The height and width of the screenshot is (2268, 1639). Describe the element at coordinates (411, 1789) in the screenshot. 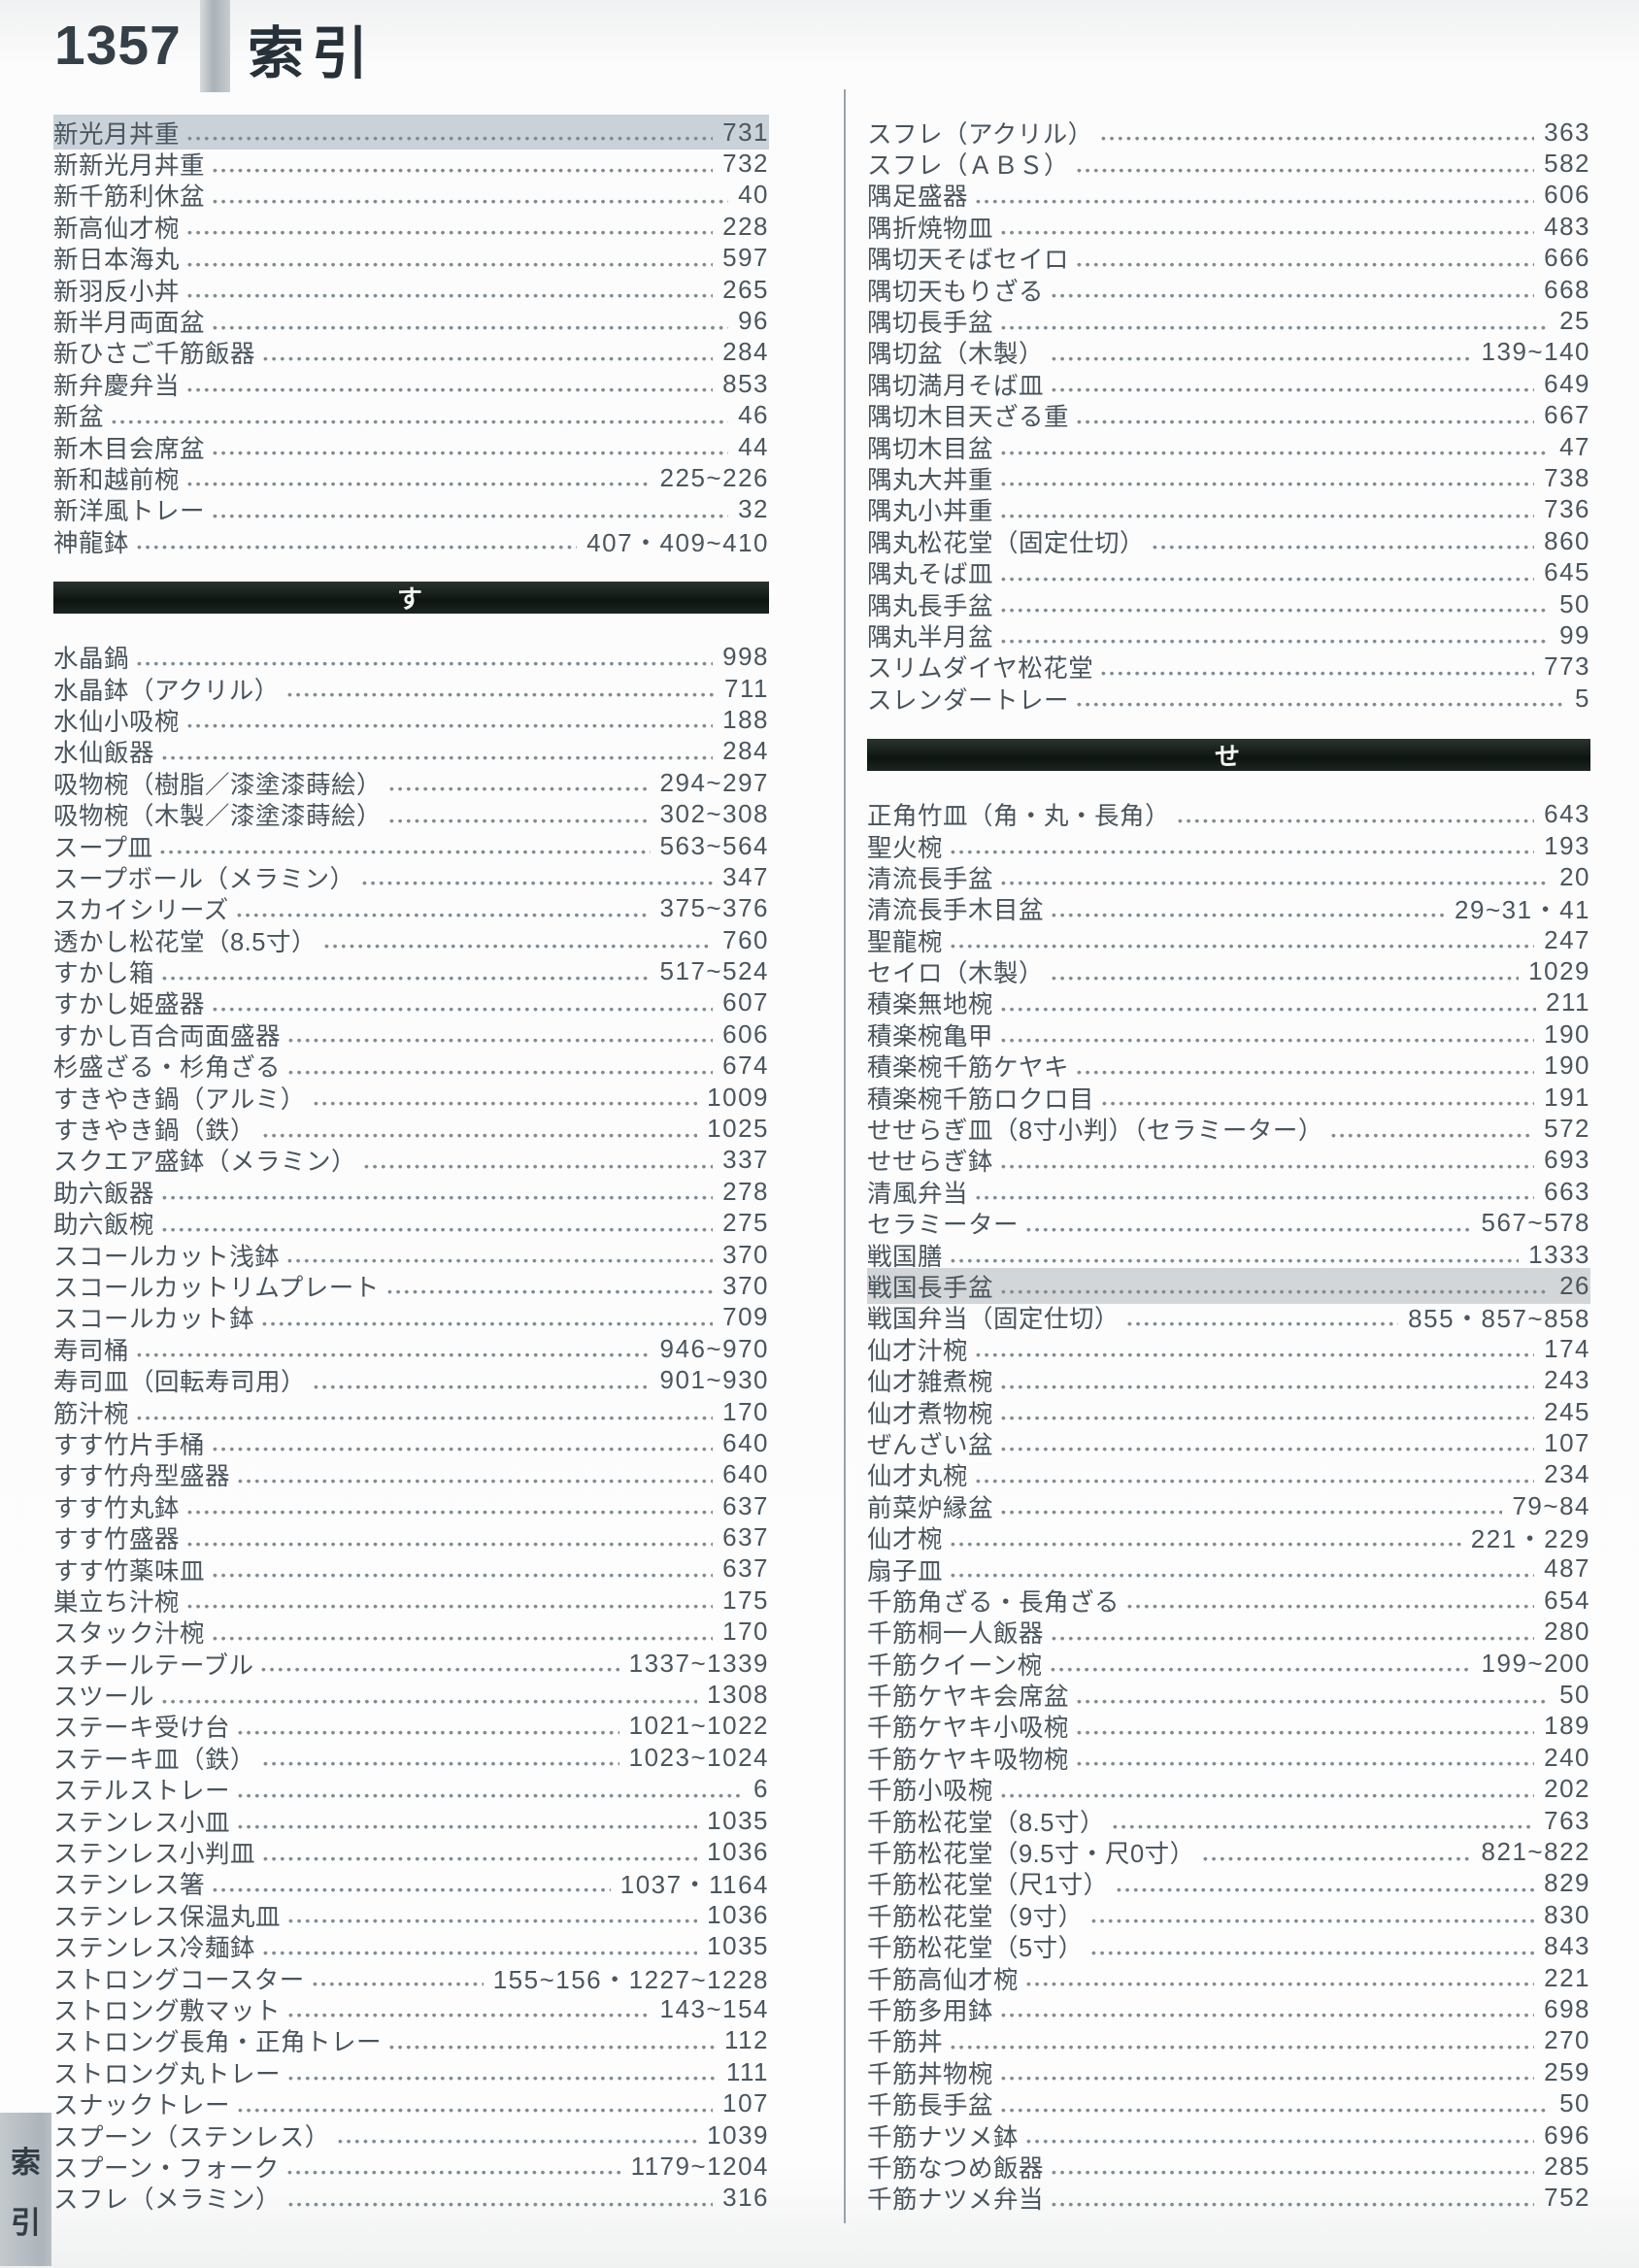

I see `index-entry: ステルストレー 6` at that location.